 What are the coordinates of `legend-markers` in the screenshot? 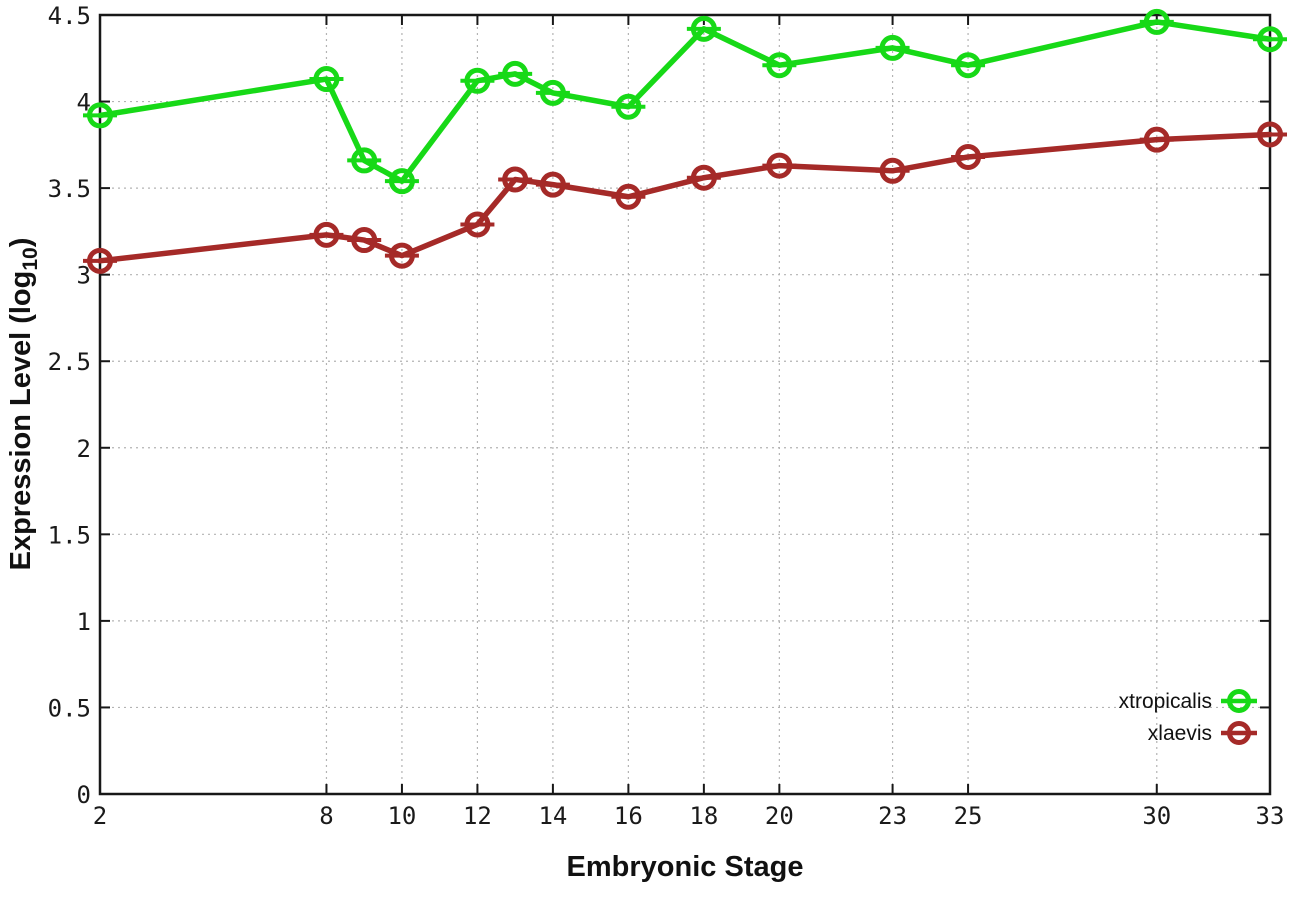 It's located at (1239, 717).